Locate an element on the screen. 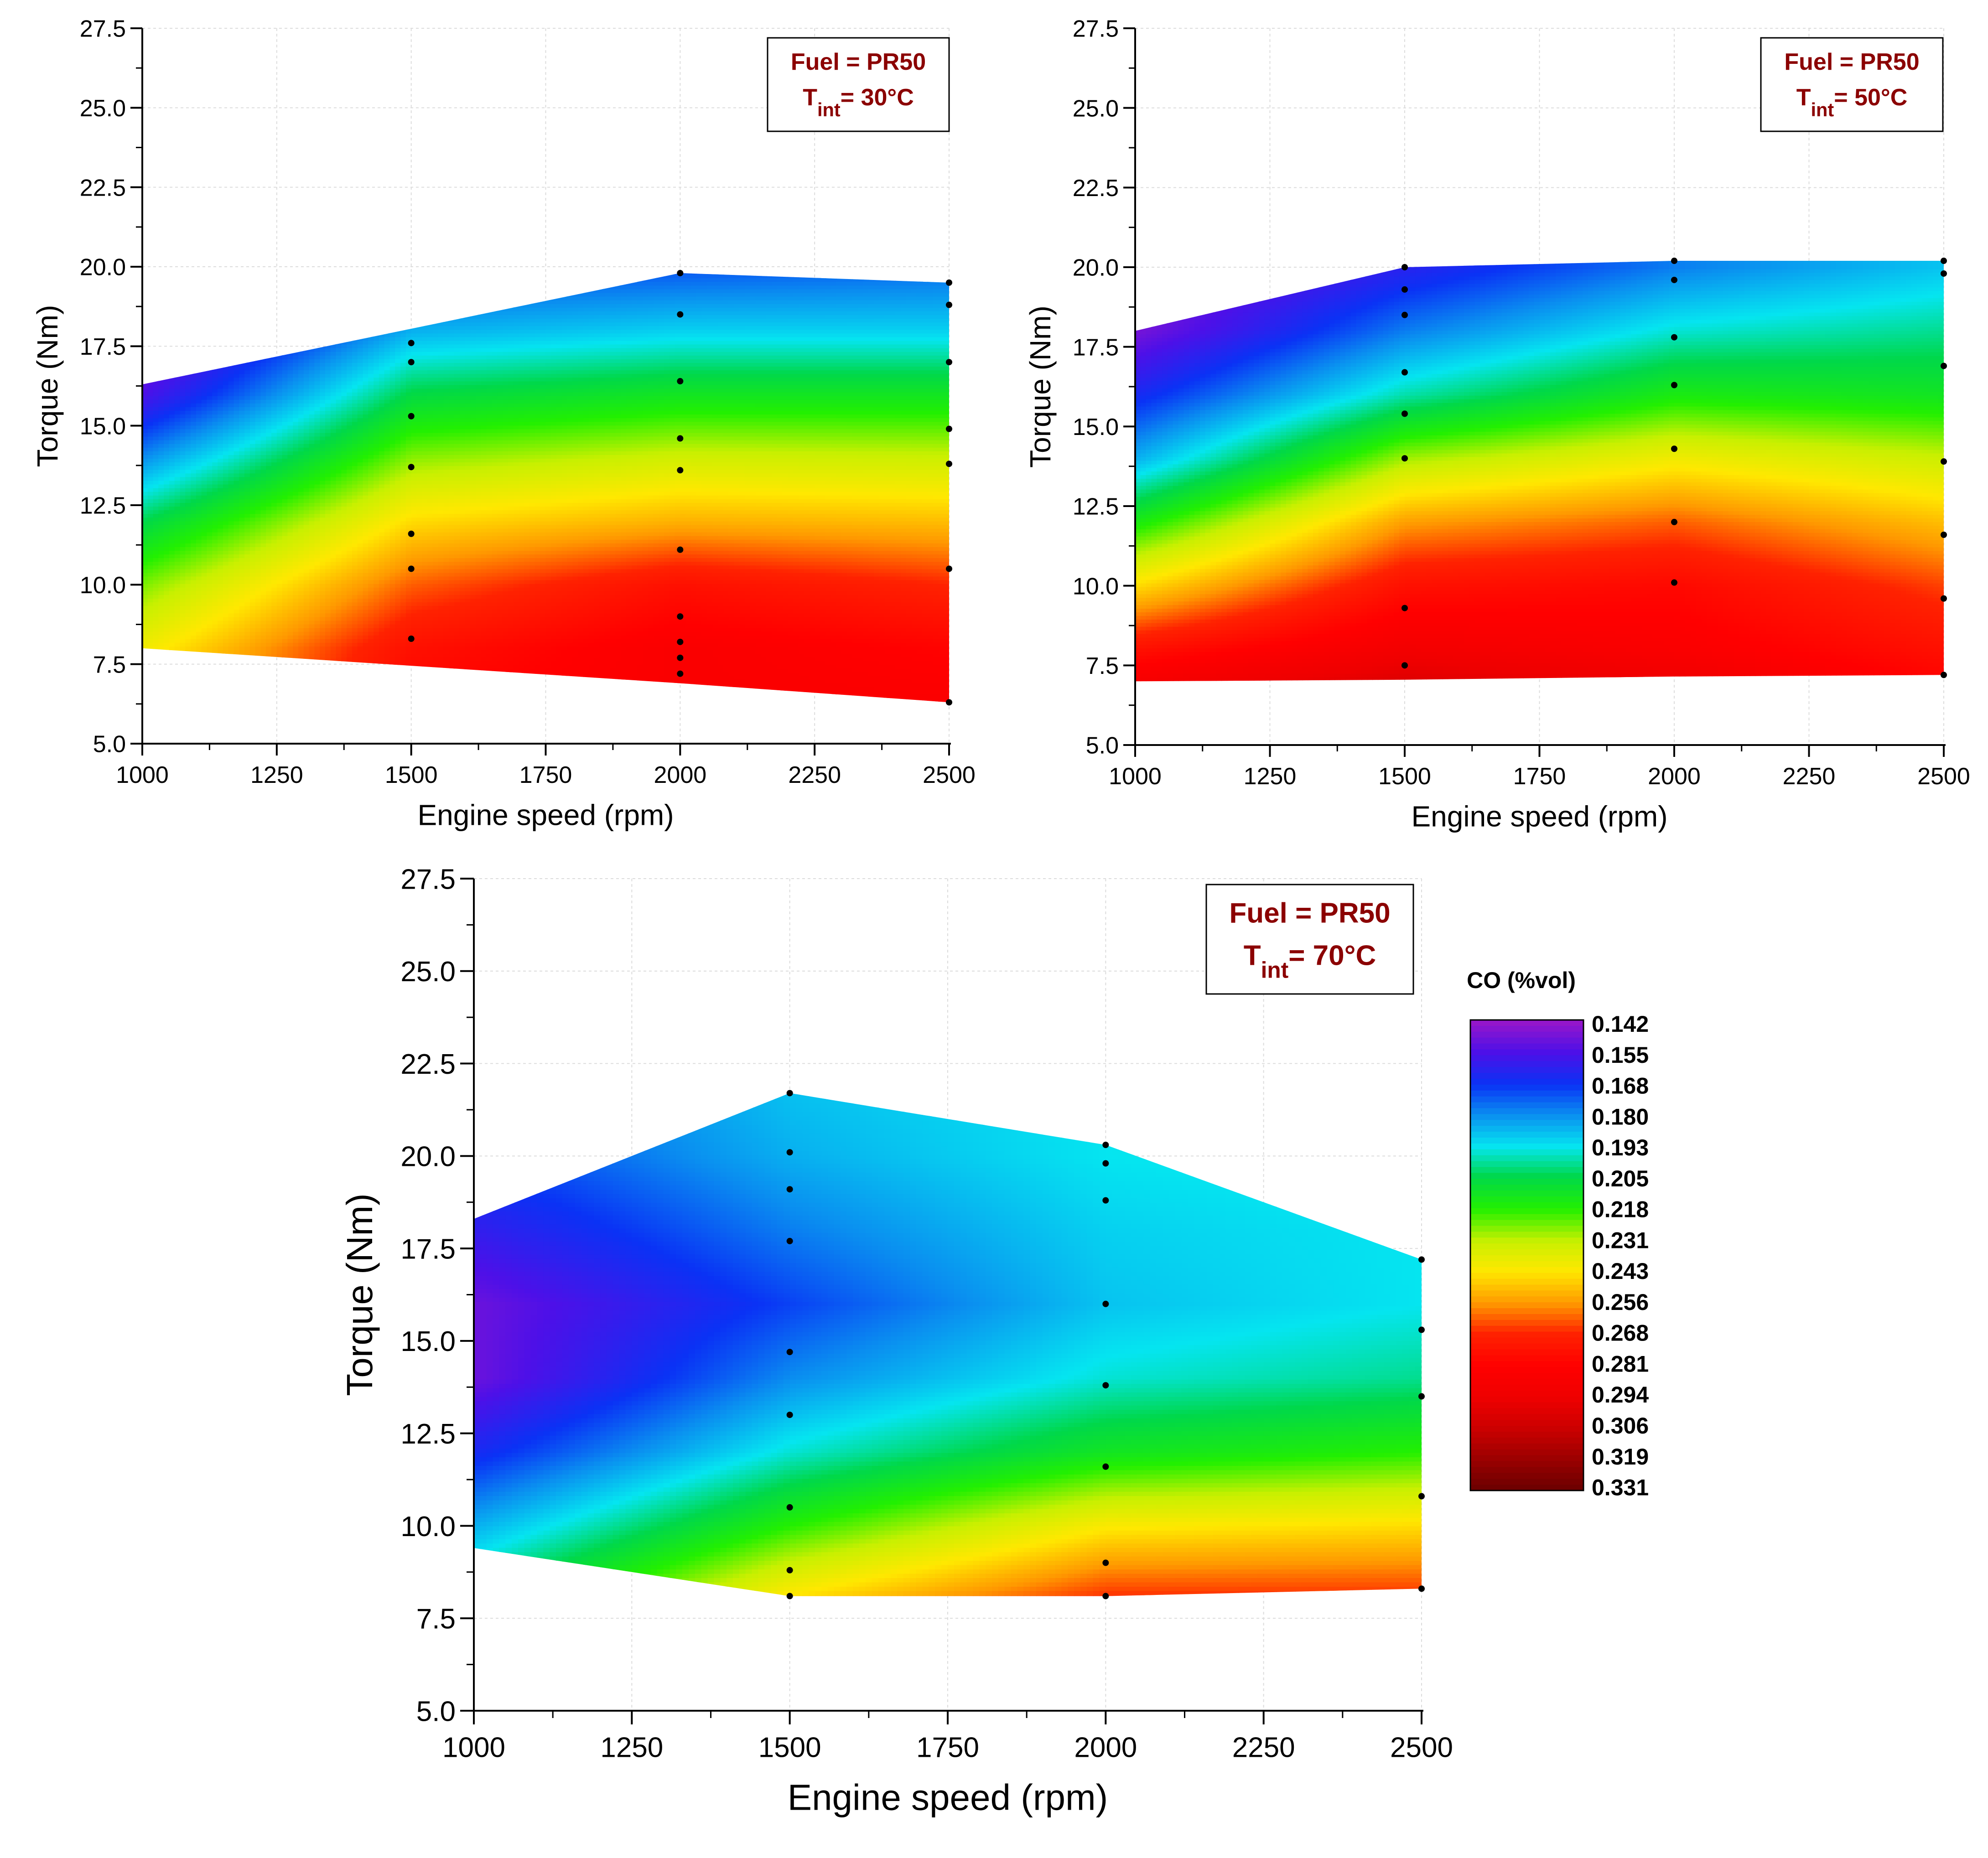 This screenshot has height=1858, width=1988. condition-box: Fuel = PR50 Tint= 50°C is located at coordinates (1852, 84).